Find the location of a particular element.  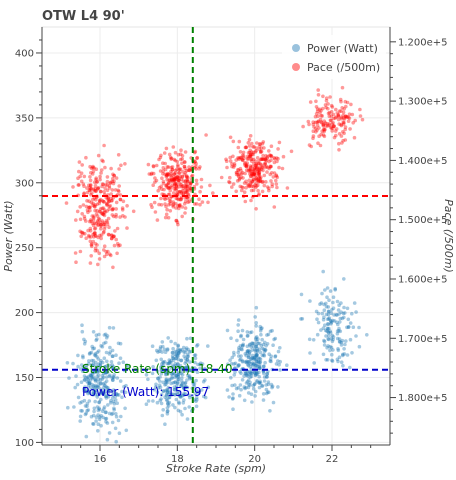

y-tick-label: 250 is located at coordinates (24, 248).